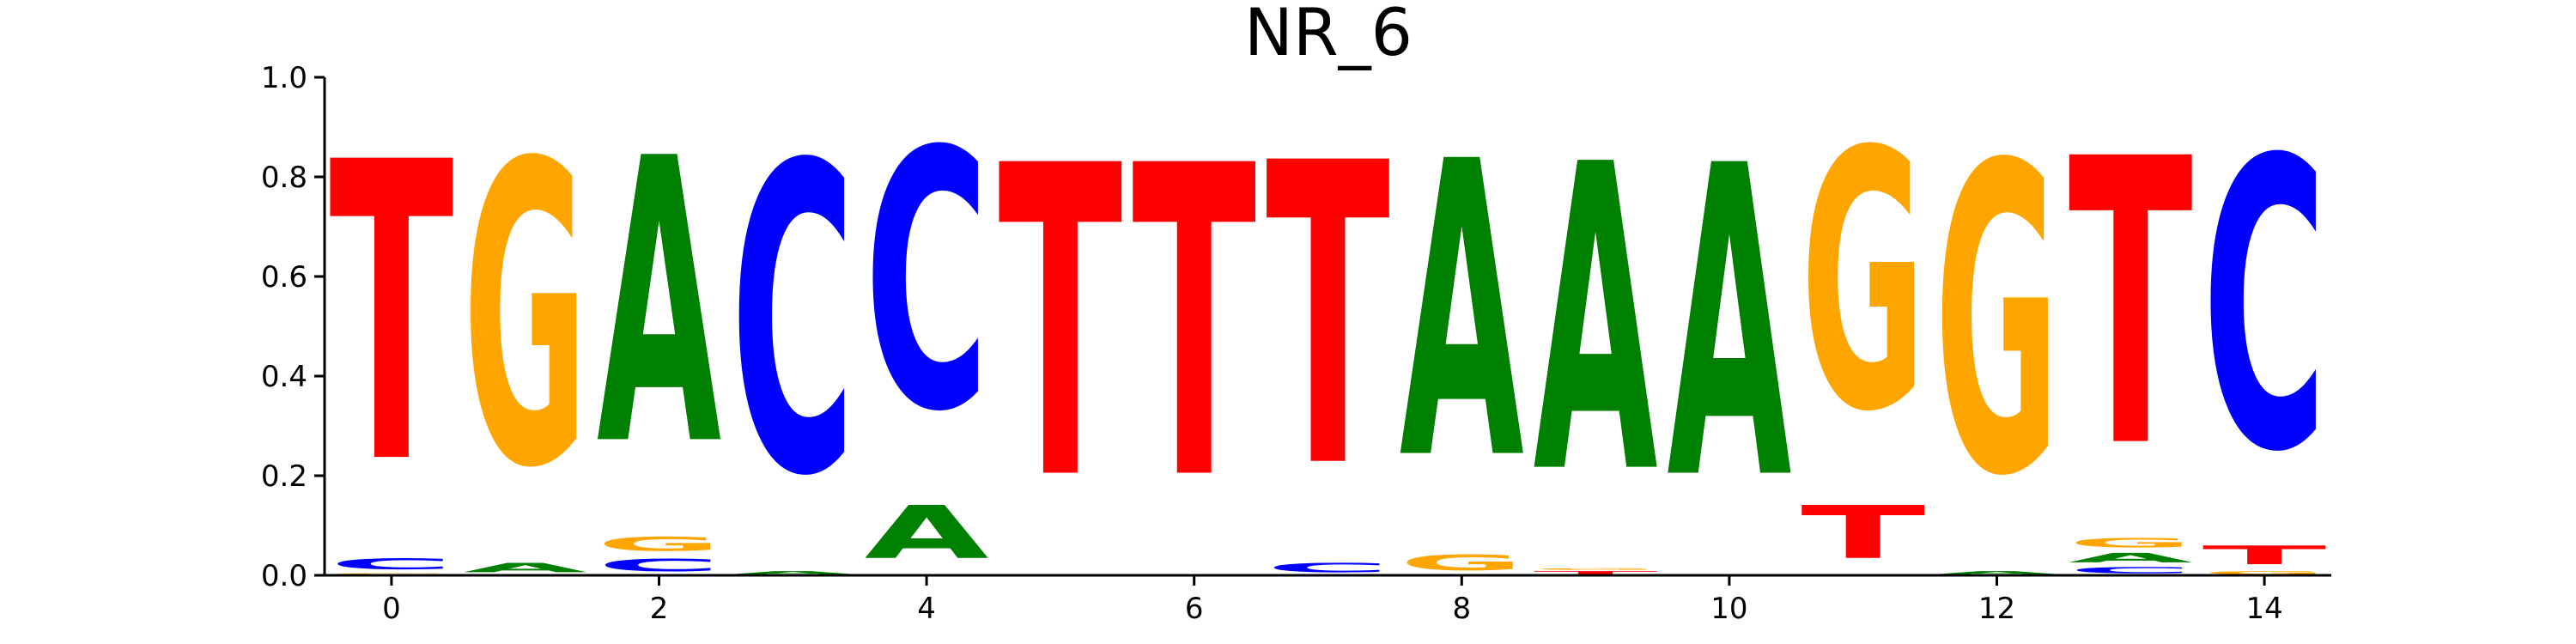 The image size is (2576, 644). I want to click on logo-letter-a-pos-3: A, so click(793, 572).